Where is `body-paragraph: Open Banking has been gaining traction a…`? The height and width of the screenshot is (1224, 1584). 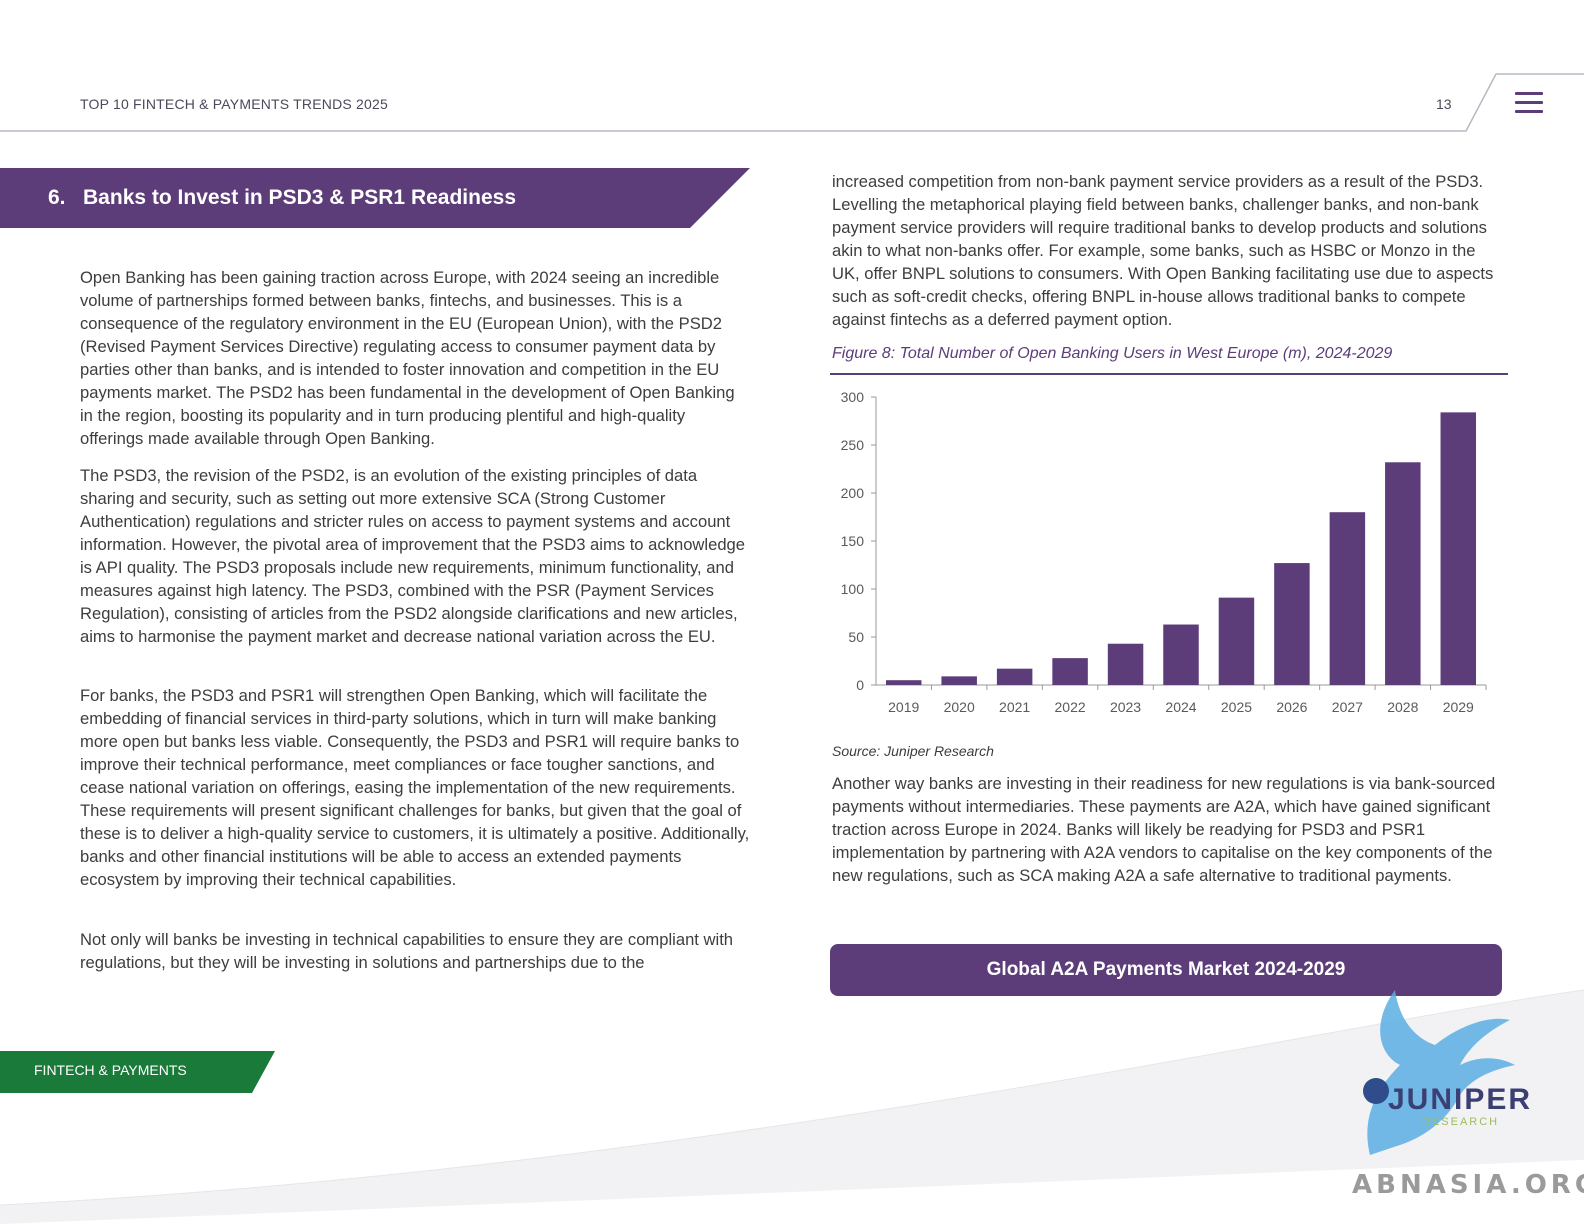
body-paragraph: Open Banking has been gaining traction a… is located at coordinates (407, 358).